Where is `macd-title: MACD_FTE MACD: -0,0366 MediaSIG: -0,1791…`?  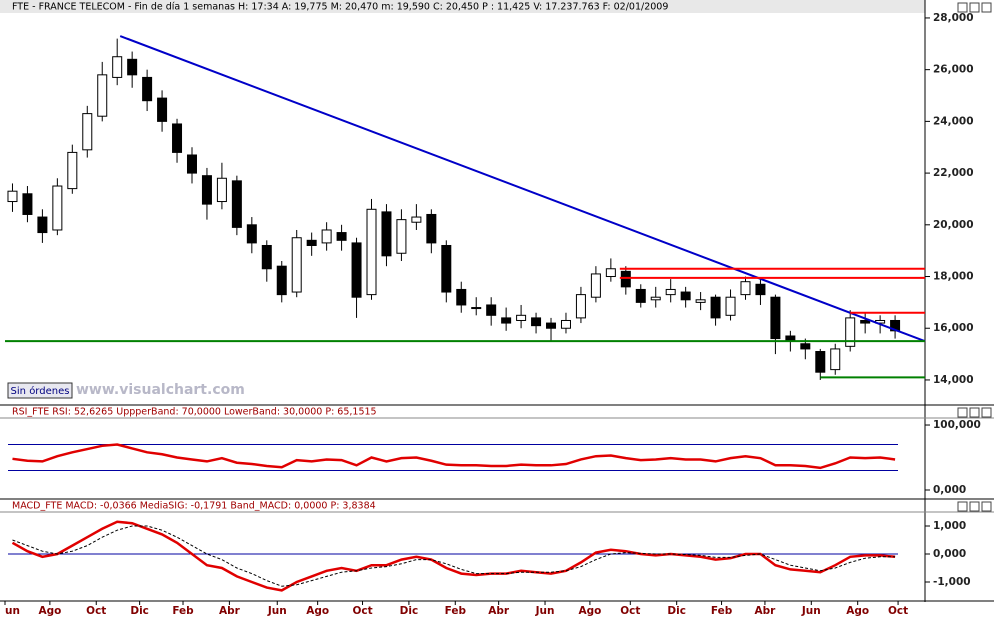
macd-title: MACD_FTE MACD: -0,0366 MediaSIG: -0,1791… is located at coordinates (194, 506).